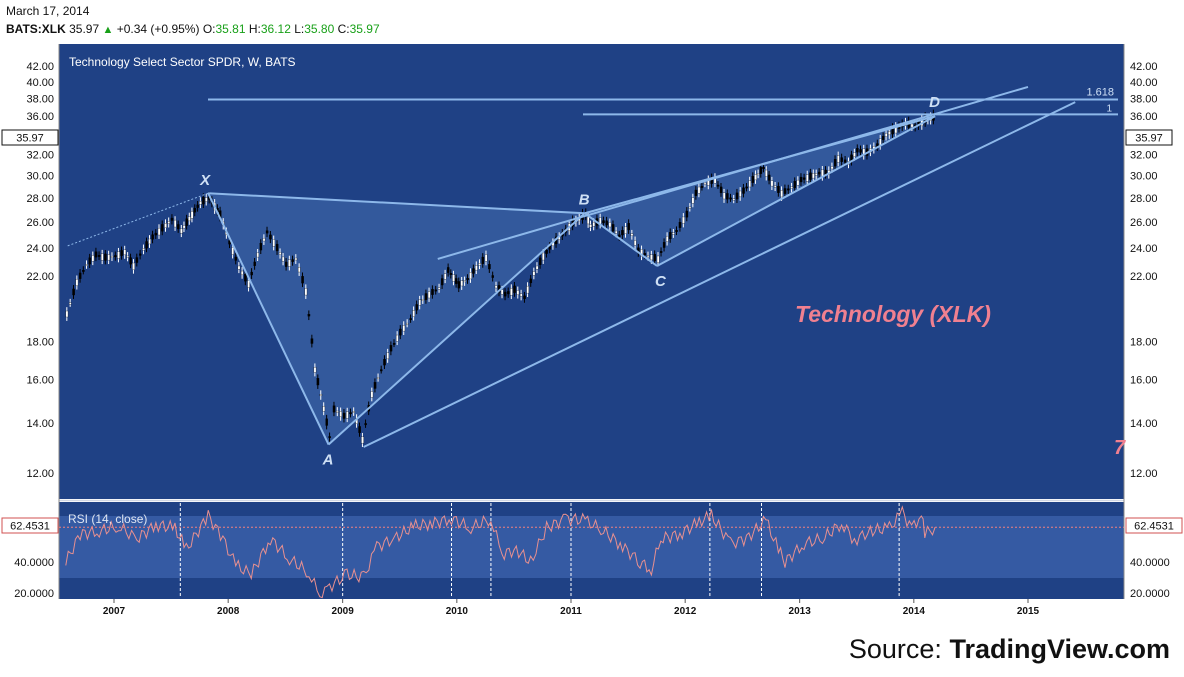 The image size is (1184, 677). What do you see at coordinates (275, 29) in the screenshot?
I see `high-value: 36.12` at bounding box center [275, 29].